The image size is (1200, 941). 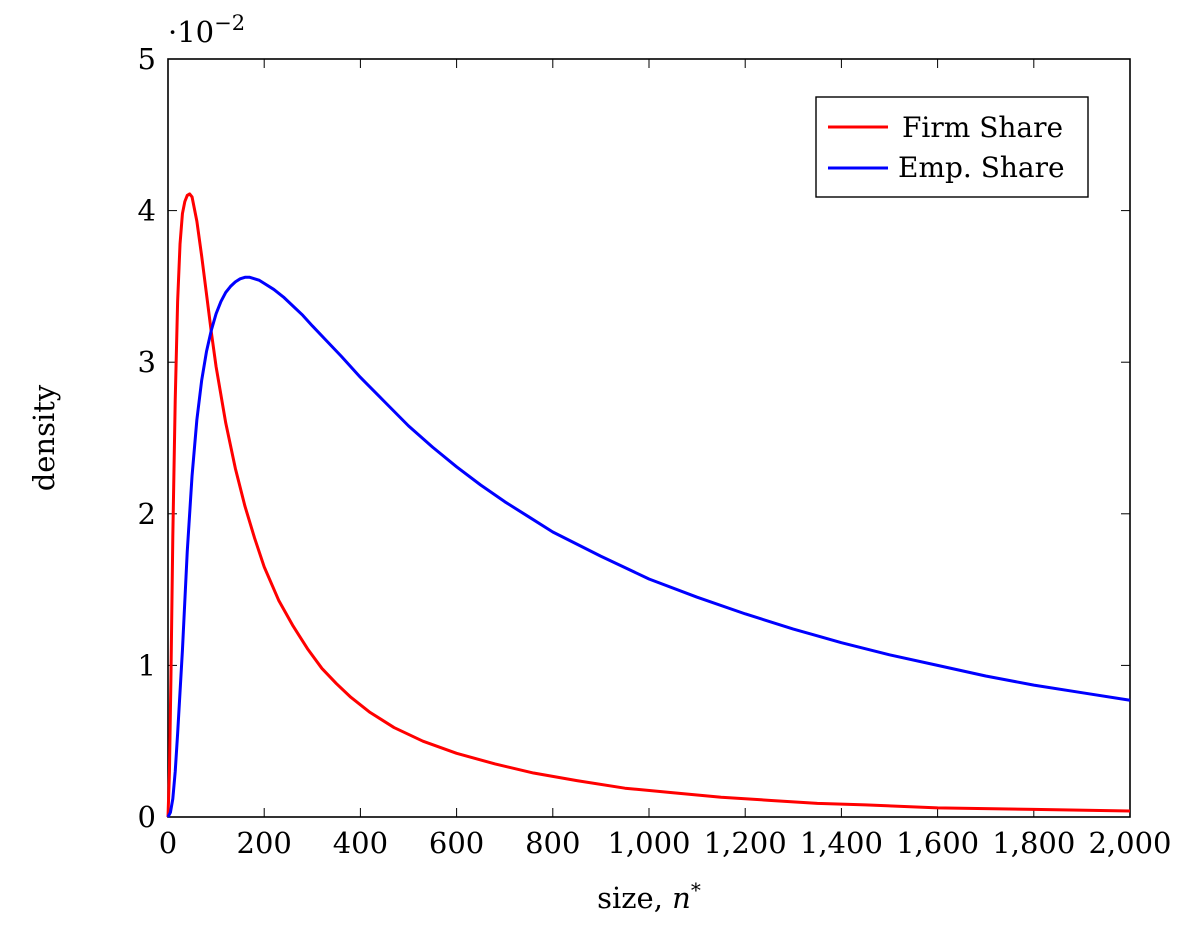 I want to click on legend: Firm Share Emp. Share, so click(x=952, y=147).